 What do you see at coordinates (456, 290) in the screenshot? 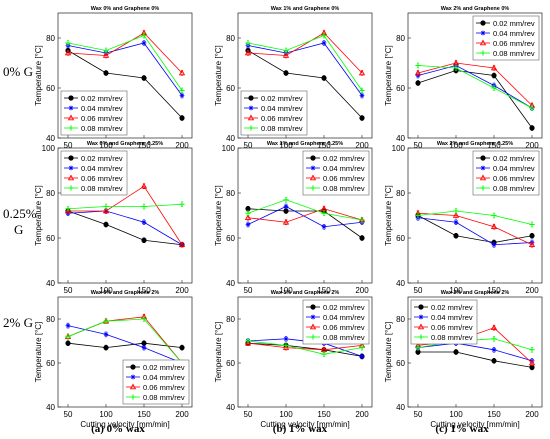
I see `x-tick-label: 100` at bounding box center [456, 290].